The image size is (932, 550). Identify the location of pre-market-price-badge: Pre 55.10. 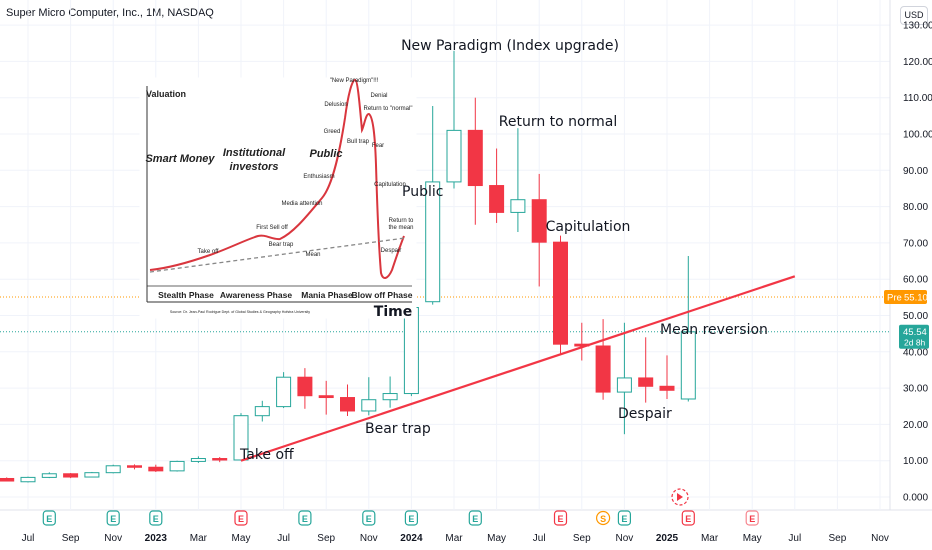
(906, 296).